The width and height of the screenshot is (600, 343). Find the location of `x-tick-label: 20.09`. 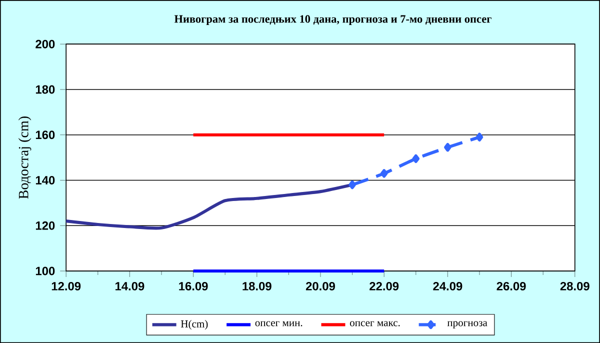

x-tick-label: 20.09 is located at coordinates (320, 286).